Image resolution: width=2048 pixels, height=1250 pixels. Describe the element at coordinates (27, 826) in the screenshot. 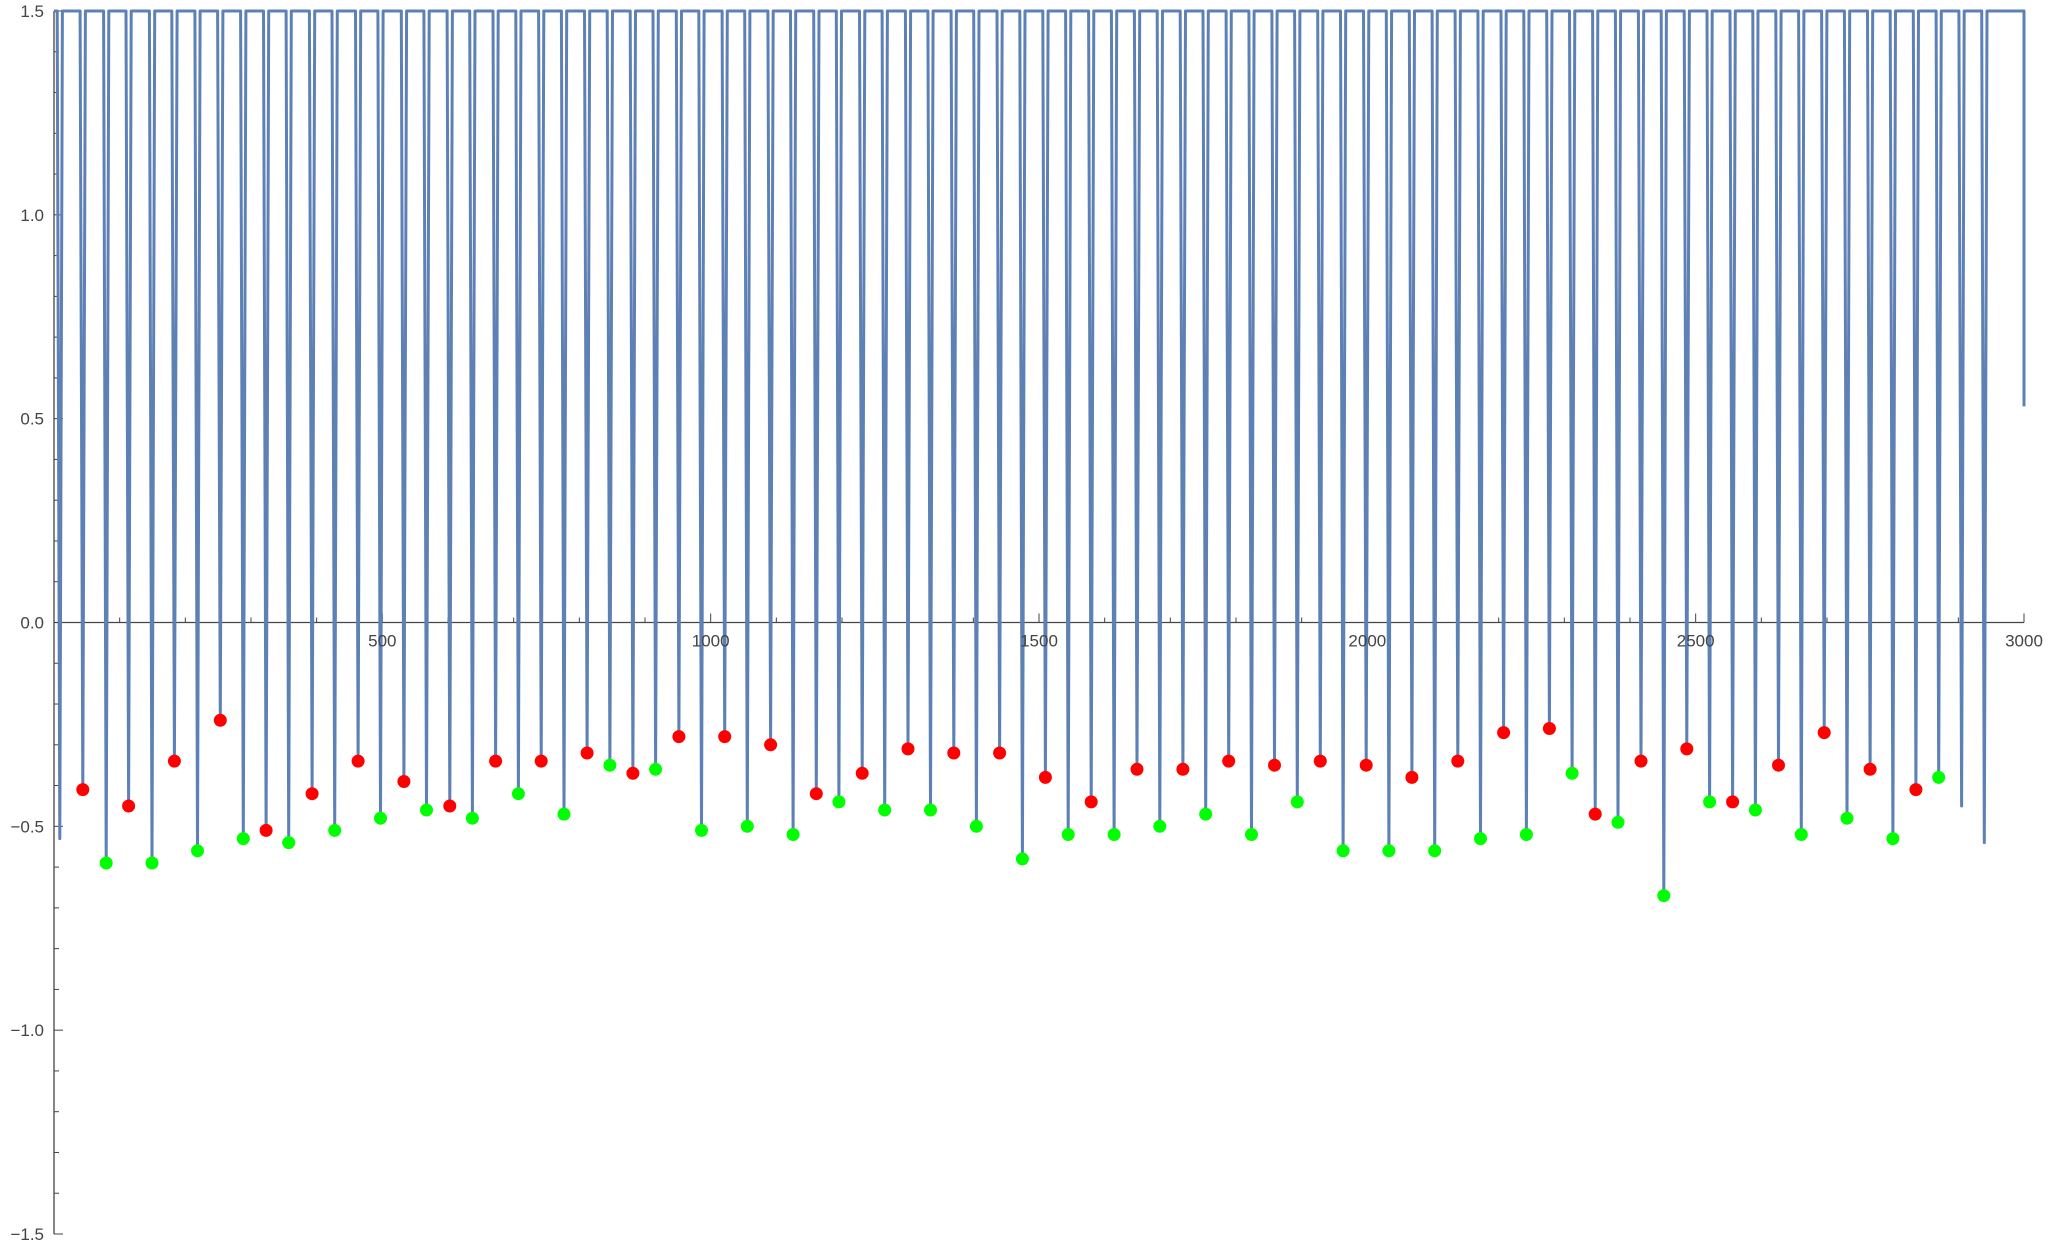

I see `y-tick-label: −0.5` at that location.